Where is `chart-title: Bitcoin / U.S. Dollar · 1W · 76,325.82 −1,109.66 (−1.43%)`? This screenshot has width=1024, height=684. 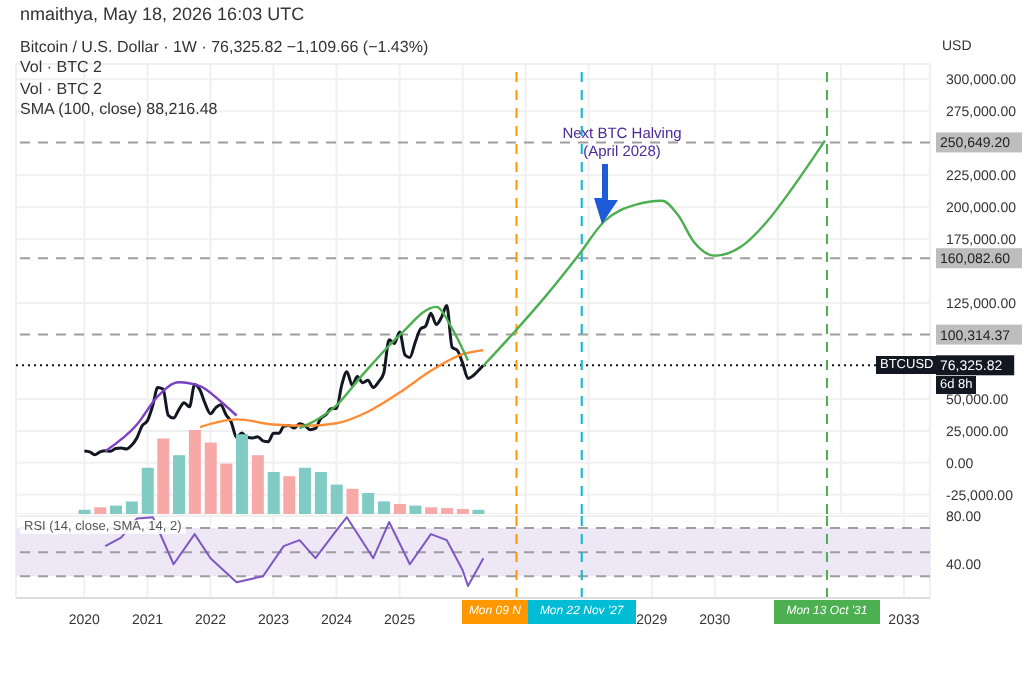
chart-title: Bitcoin / U.S. Dollar · 1W · 76,325.82 −1,109.66 (−1.43%) is located at coordinates (224, 47).